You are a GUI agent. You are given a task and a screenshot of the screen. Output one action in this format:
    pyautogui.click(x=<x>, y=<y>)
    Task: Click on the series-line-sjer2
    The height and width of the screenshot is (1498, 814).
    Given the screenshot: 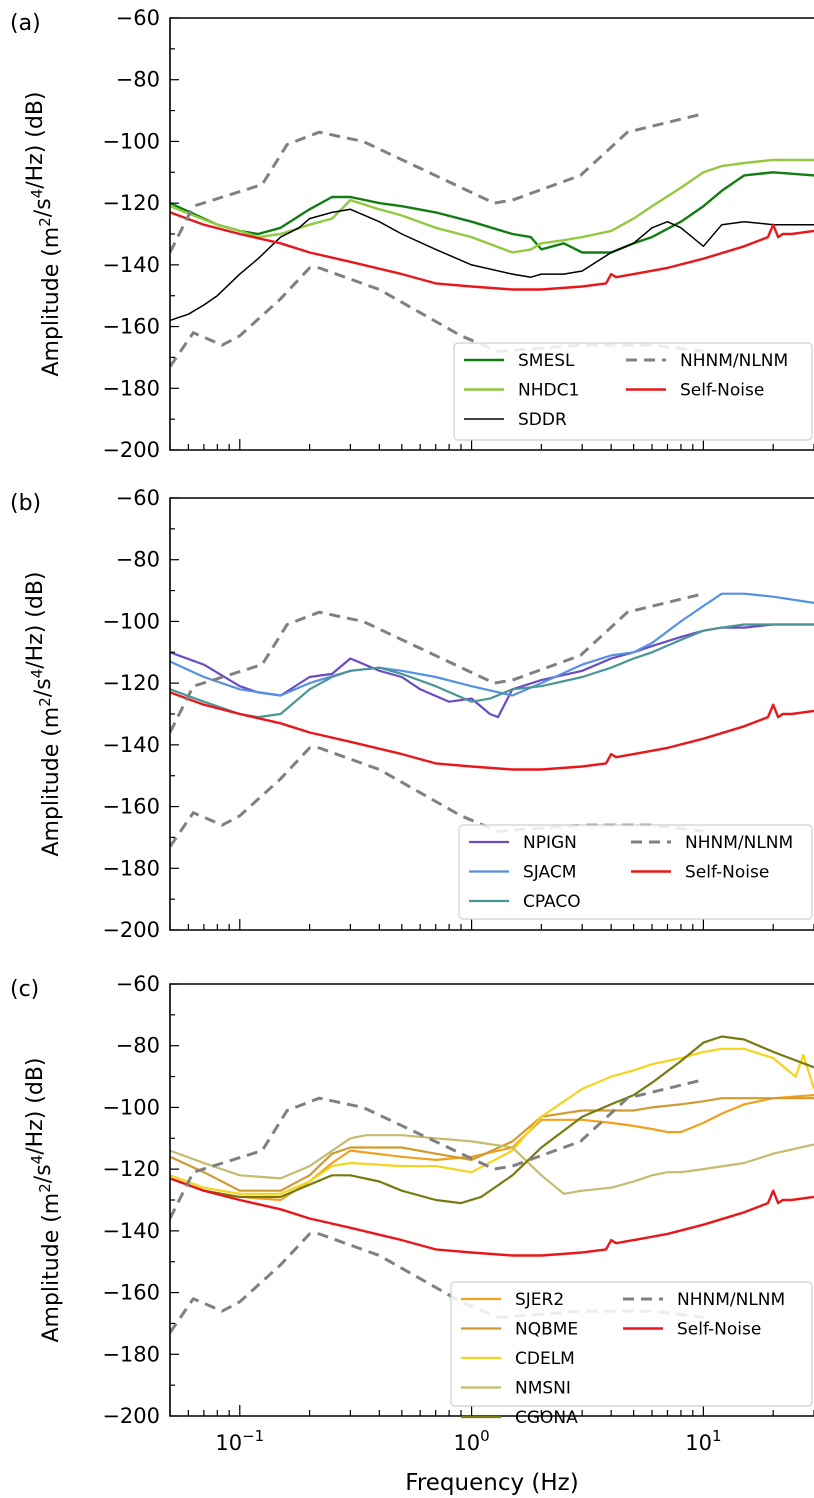 What is the action you would take?
    pyautogui.click(x=492, y=1148)
    